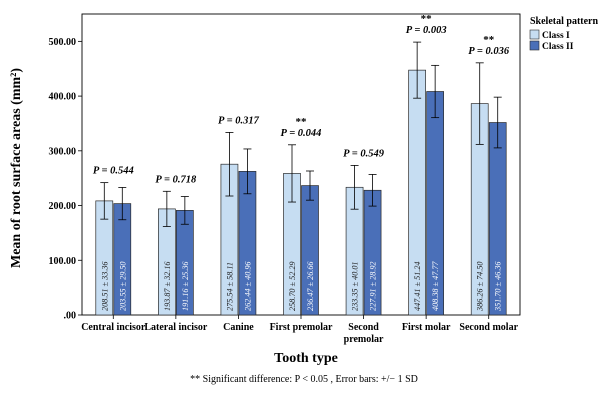  I want to click on legend-label-class-1: Class I, so click(556, 36).